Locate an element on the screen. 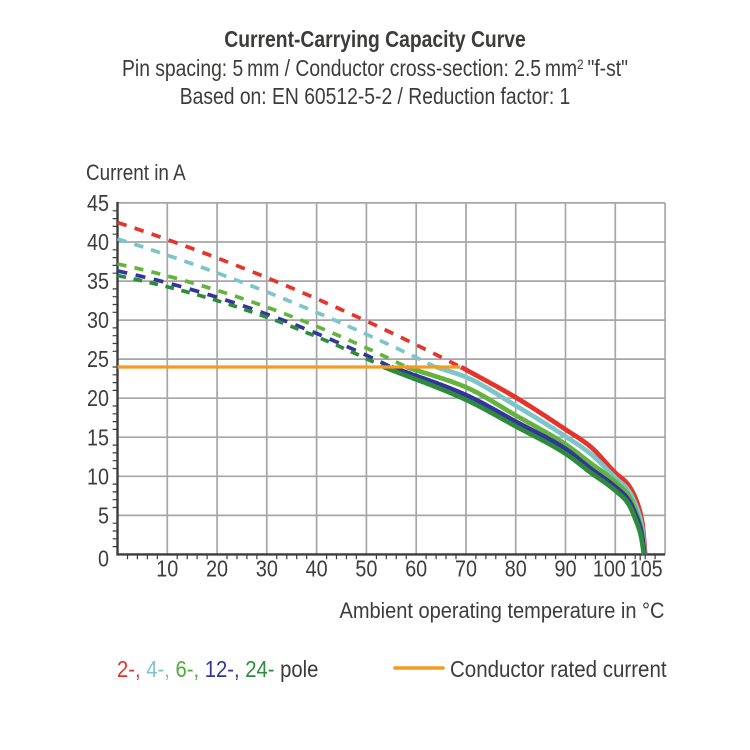 This screenshot has width=750, height=750. svg-text: 15 is located at coordinates (98, 437).